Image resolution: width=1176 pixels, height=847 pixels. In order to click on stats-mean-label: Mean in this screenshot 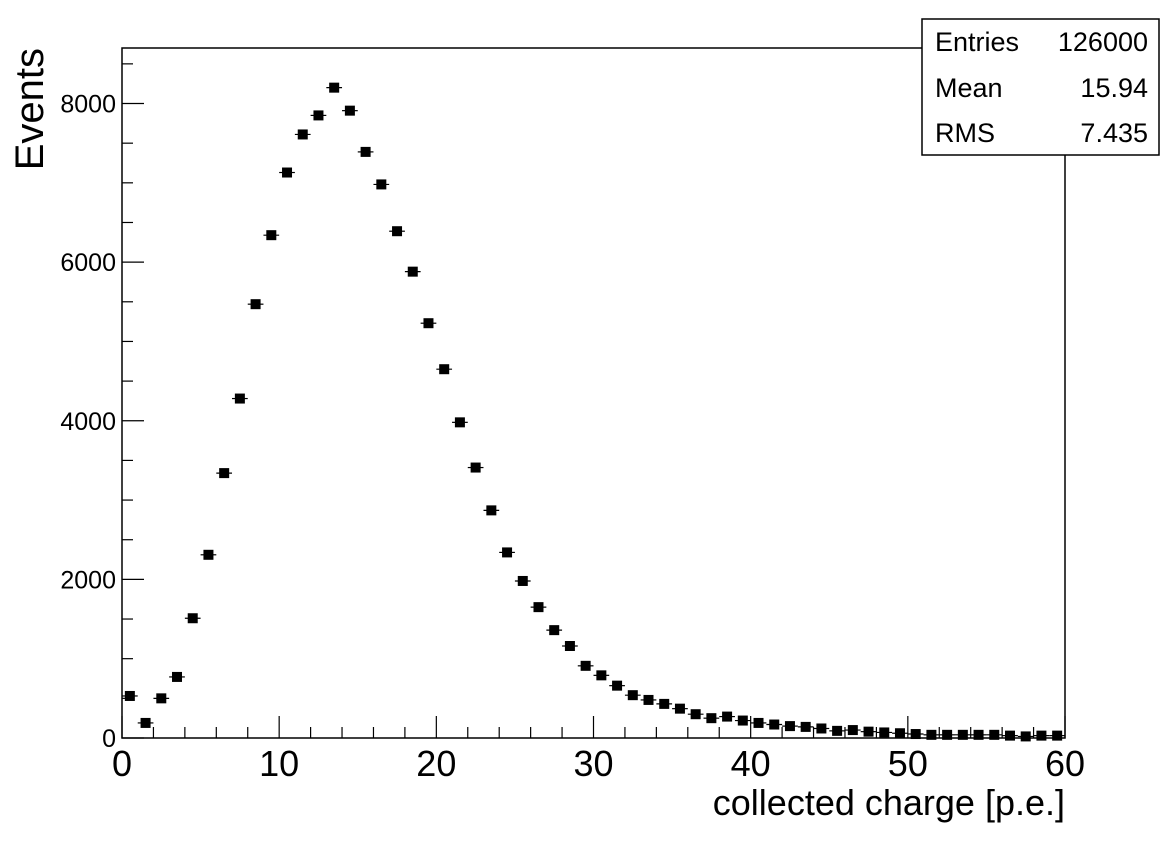, I will do `click(969, 88)`.